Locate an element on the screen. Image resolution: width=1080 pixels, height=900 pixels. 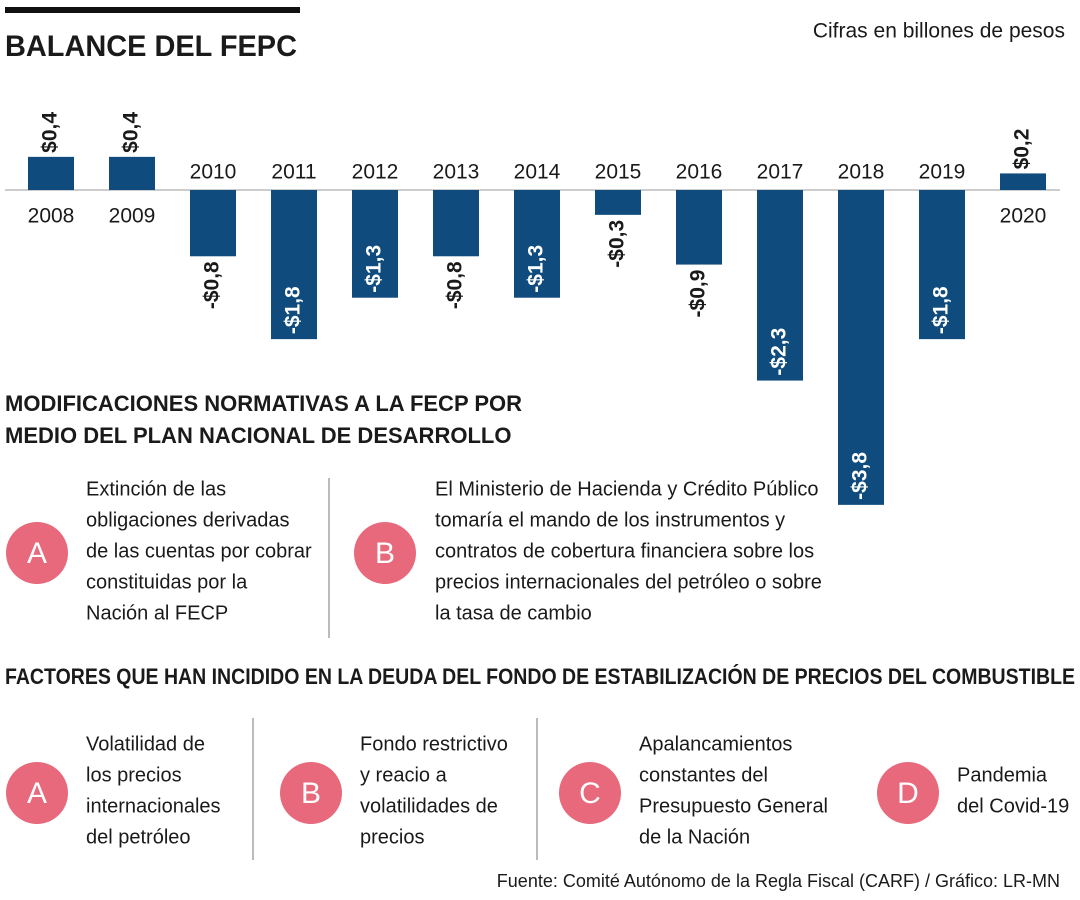
item-text: constituidas por la is located at coordinates (167, 582).